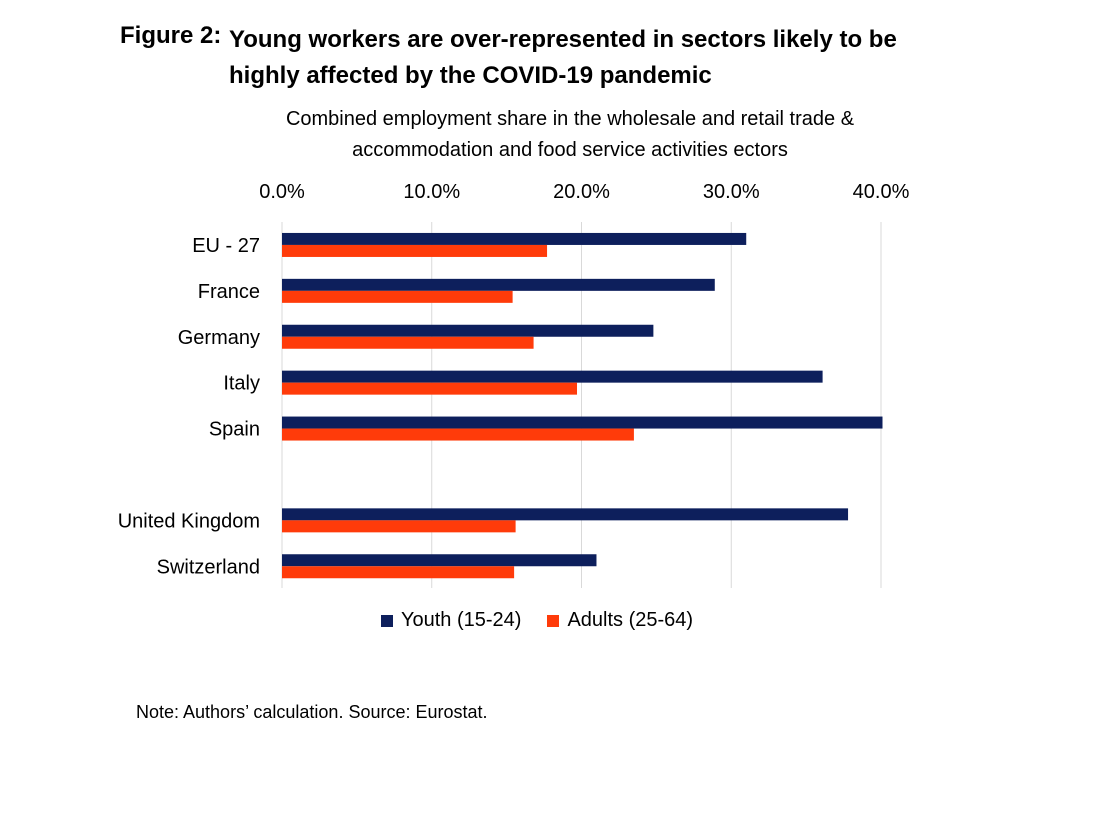  What do you see at coordinates (581, 192) in the screenshot?
I see `x-tick-label-2: 20.0%` at bounding box center [581, 192].